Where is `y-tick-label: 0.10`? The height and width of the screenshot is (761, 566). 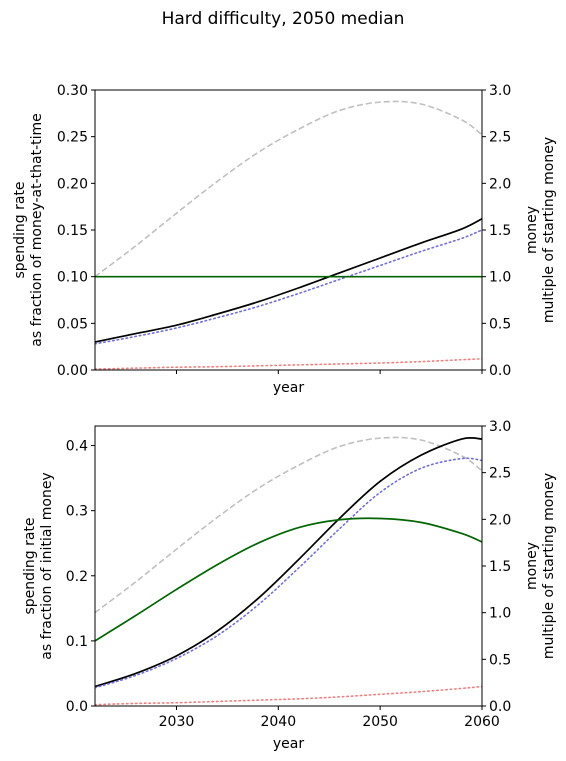 y-tick-label: 0.10 is located at coordinates (72, 278).